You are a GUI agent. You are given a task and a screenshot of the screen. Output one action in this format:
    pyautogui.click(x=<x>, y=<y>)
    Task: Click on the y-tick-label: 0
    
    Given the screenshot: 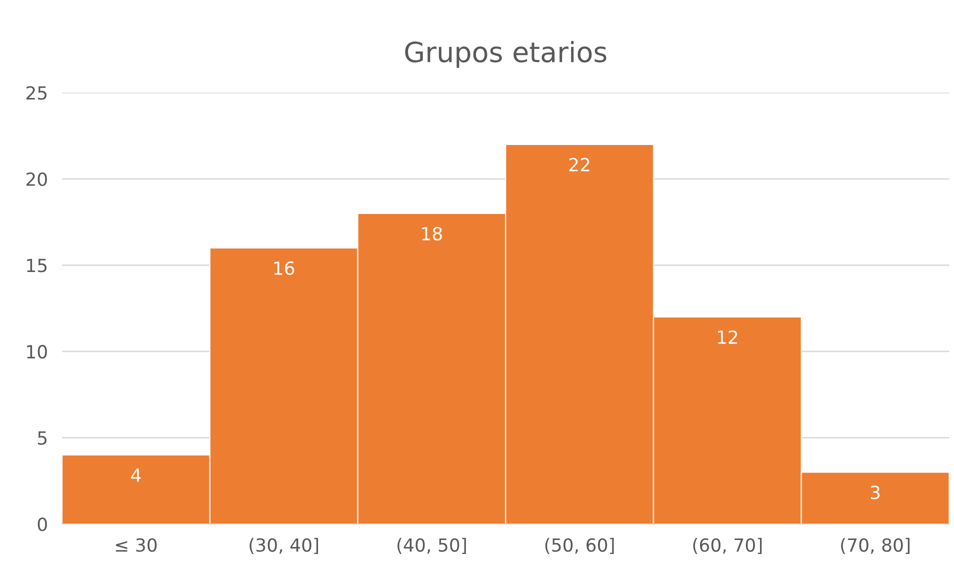 What is the action you would take?
    pyautogui.click(x=42, y=524)
    